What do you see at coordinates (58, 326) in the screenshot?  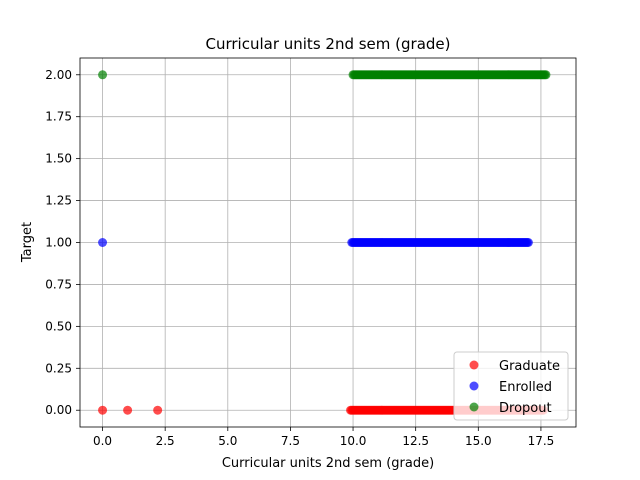 I see `y-tick-label: 0.50` at bounding box center [58, 326].